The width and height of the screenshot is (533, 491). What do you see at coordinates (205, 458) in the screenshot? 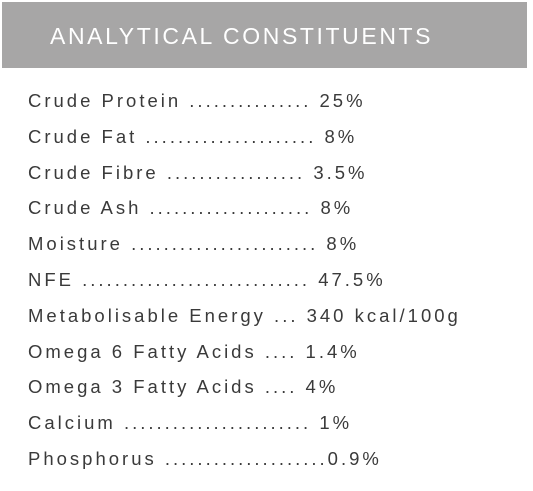
I see `constituent-row: Phosphorus ....................0.9%` at bounding box center [205, 458].